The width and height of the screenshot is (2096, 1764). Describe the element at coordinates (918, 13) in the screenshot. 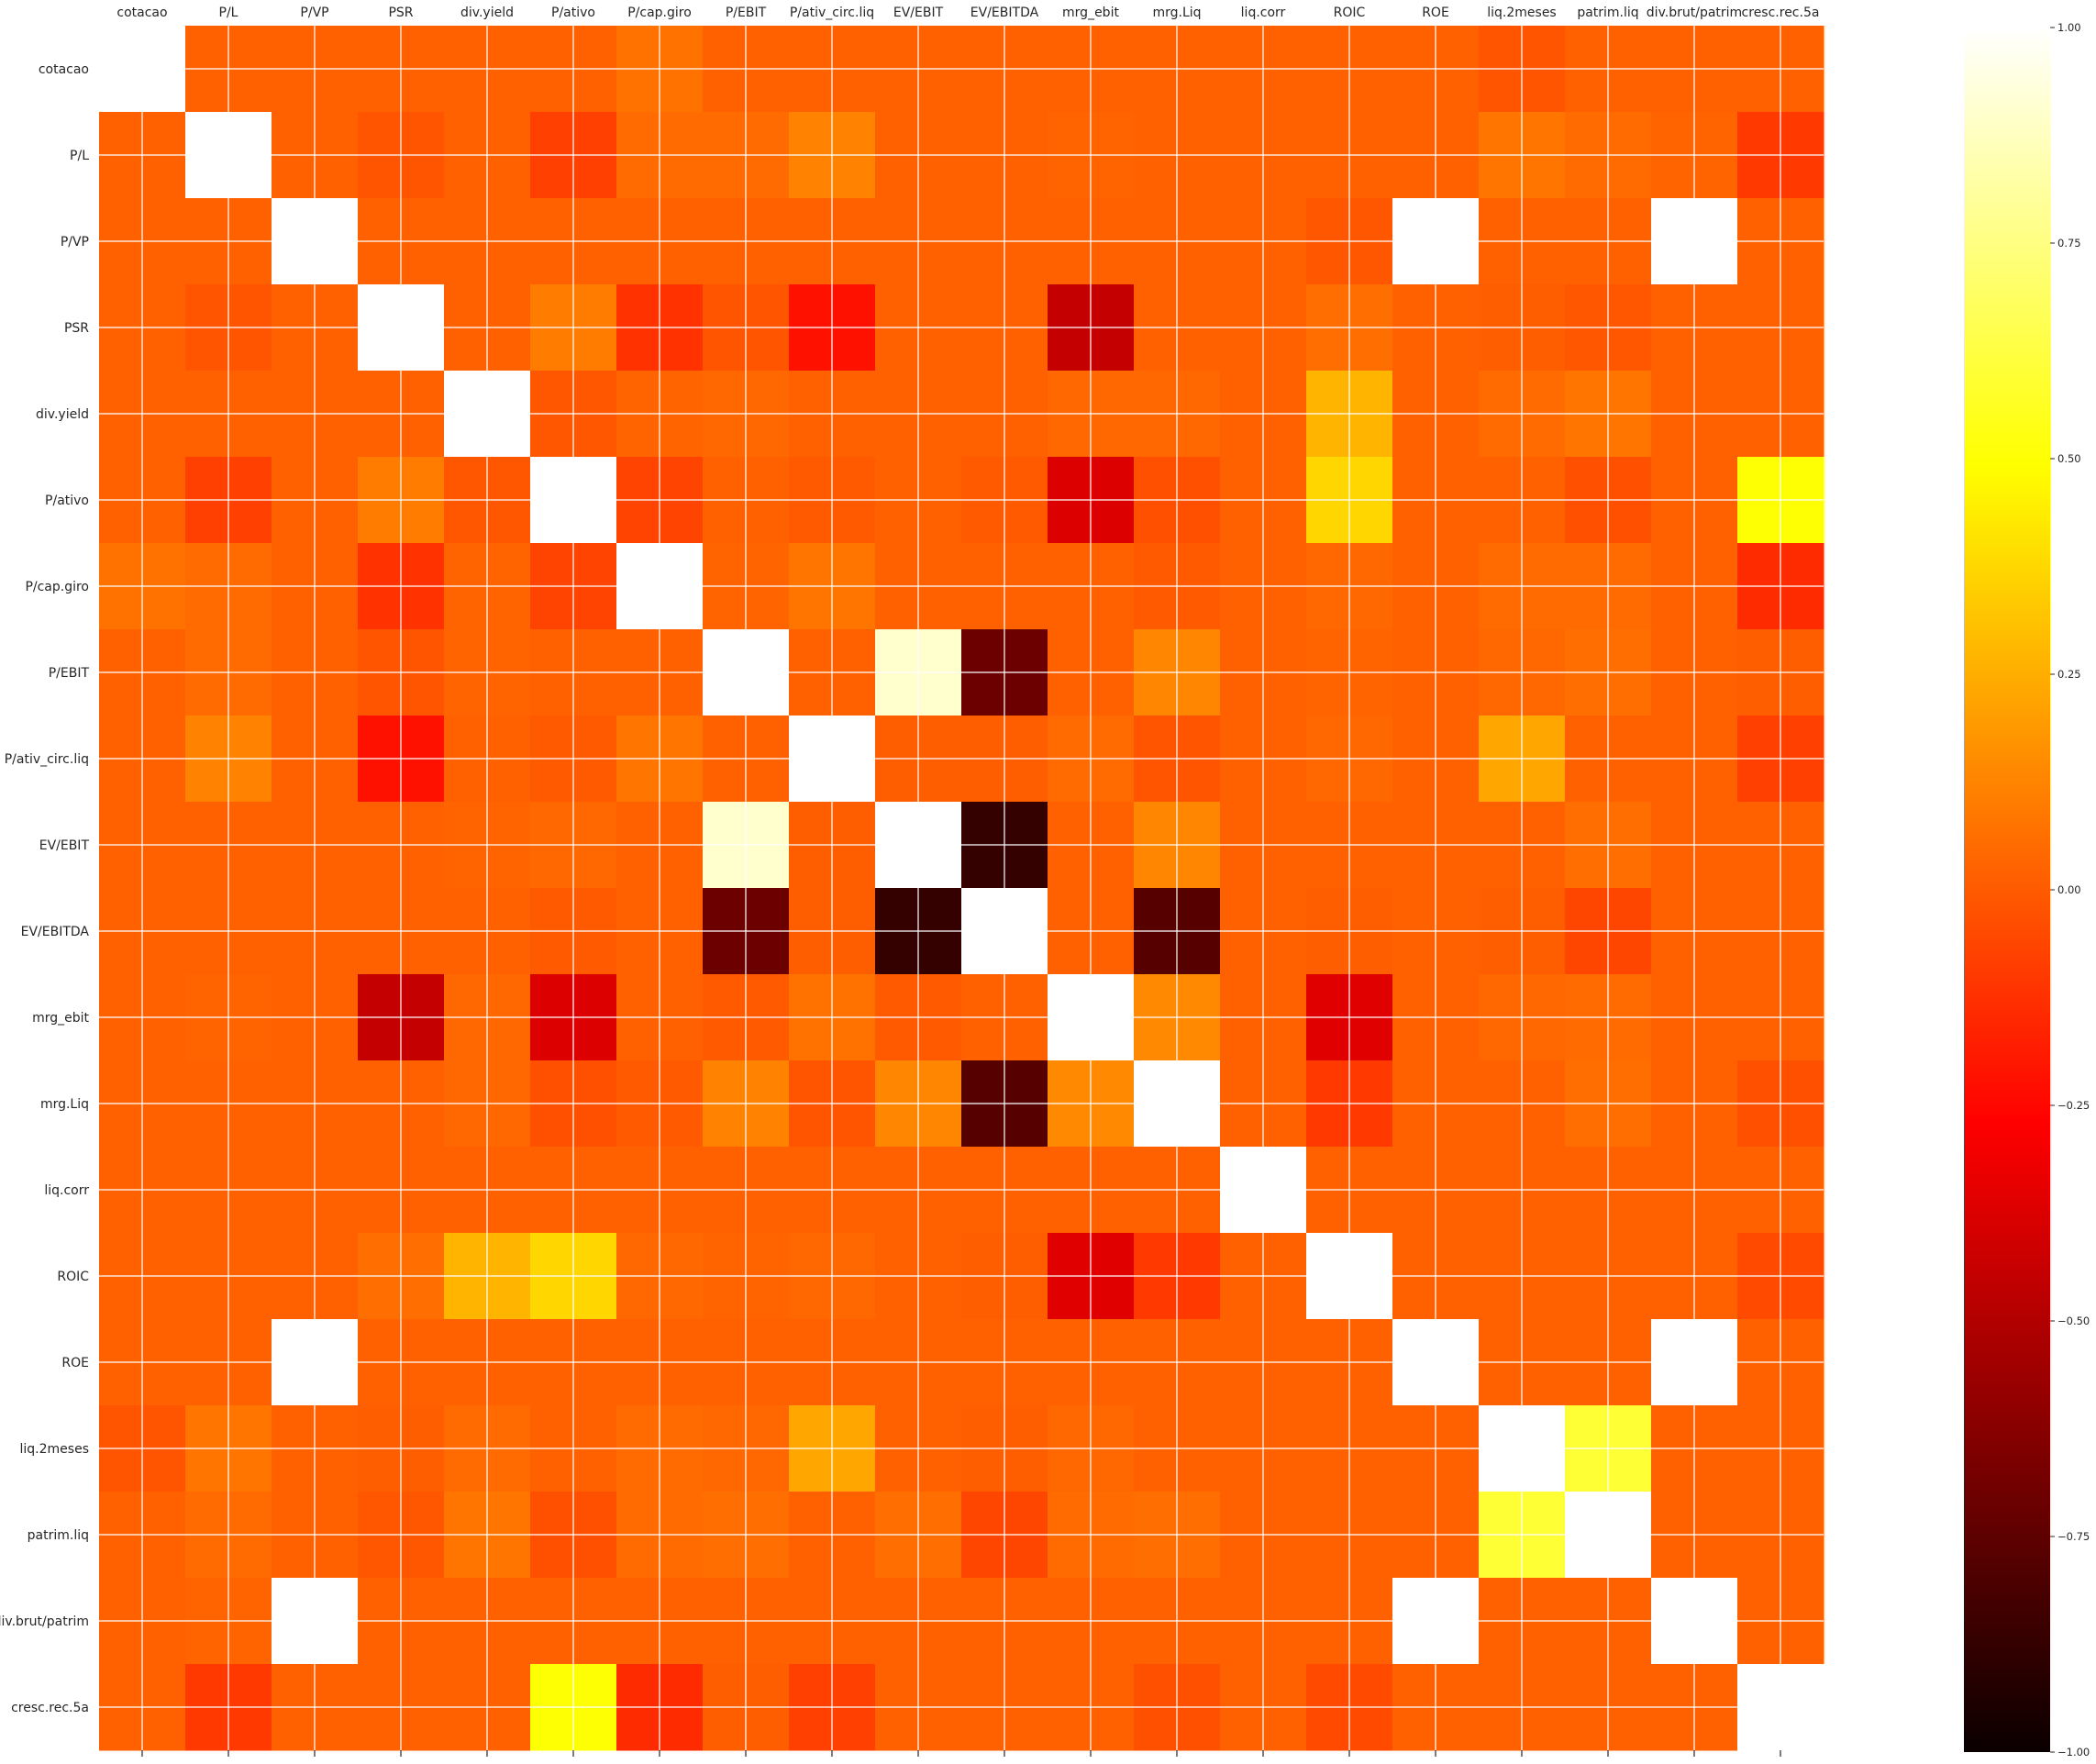

I see `x-tick-label: EV/EBIT` at that location.